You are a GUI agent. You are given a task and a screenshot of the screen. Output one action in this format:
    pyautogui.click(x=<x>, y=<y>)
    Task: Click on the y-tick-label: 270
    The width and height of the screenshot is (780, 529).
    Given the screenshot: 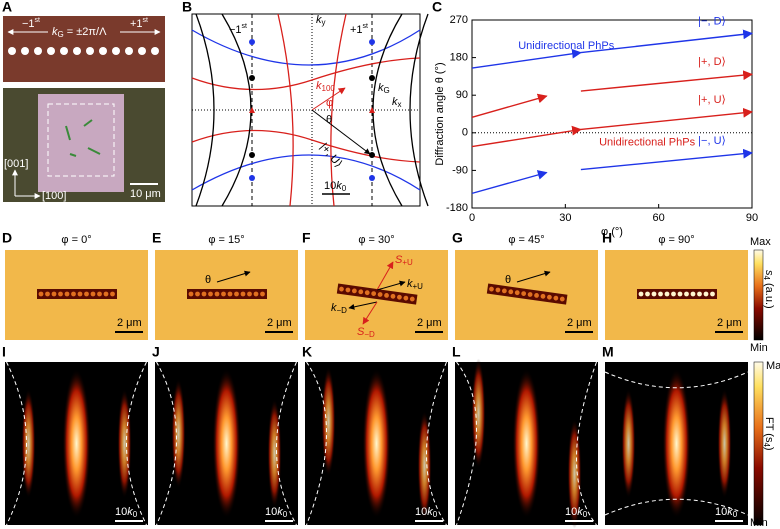 What is the action you would take?
    pyautogui.click(x=459, y=20)
    